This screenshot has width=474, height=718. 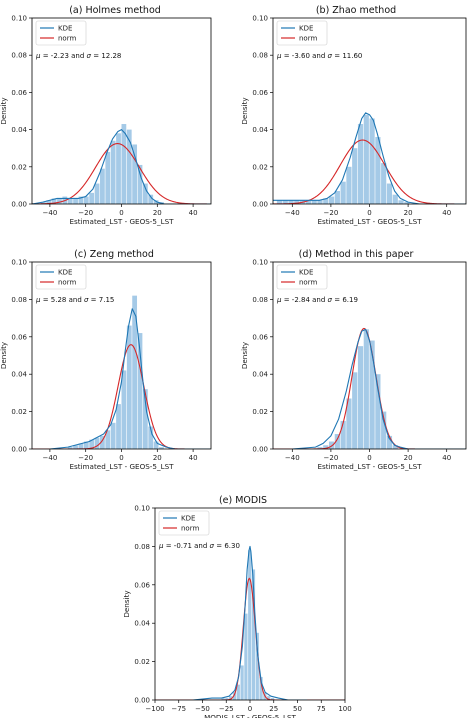 What do you see at coordinates (193, 458) in the screenshot?
I see `x-tick-label: 40` at bounding box center [193, 458].